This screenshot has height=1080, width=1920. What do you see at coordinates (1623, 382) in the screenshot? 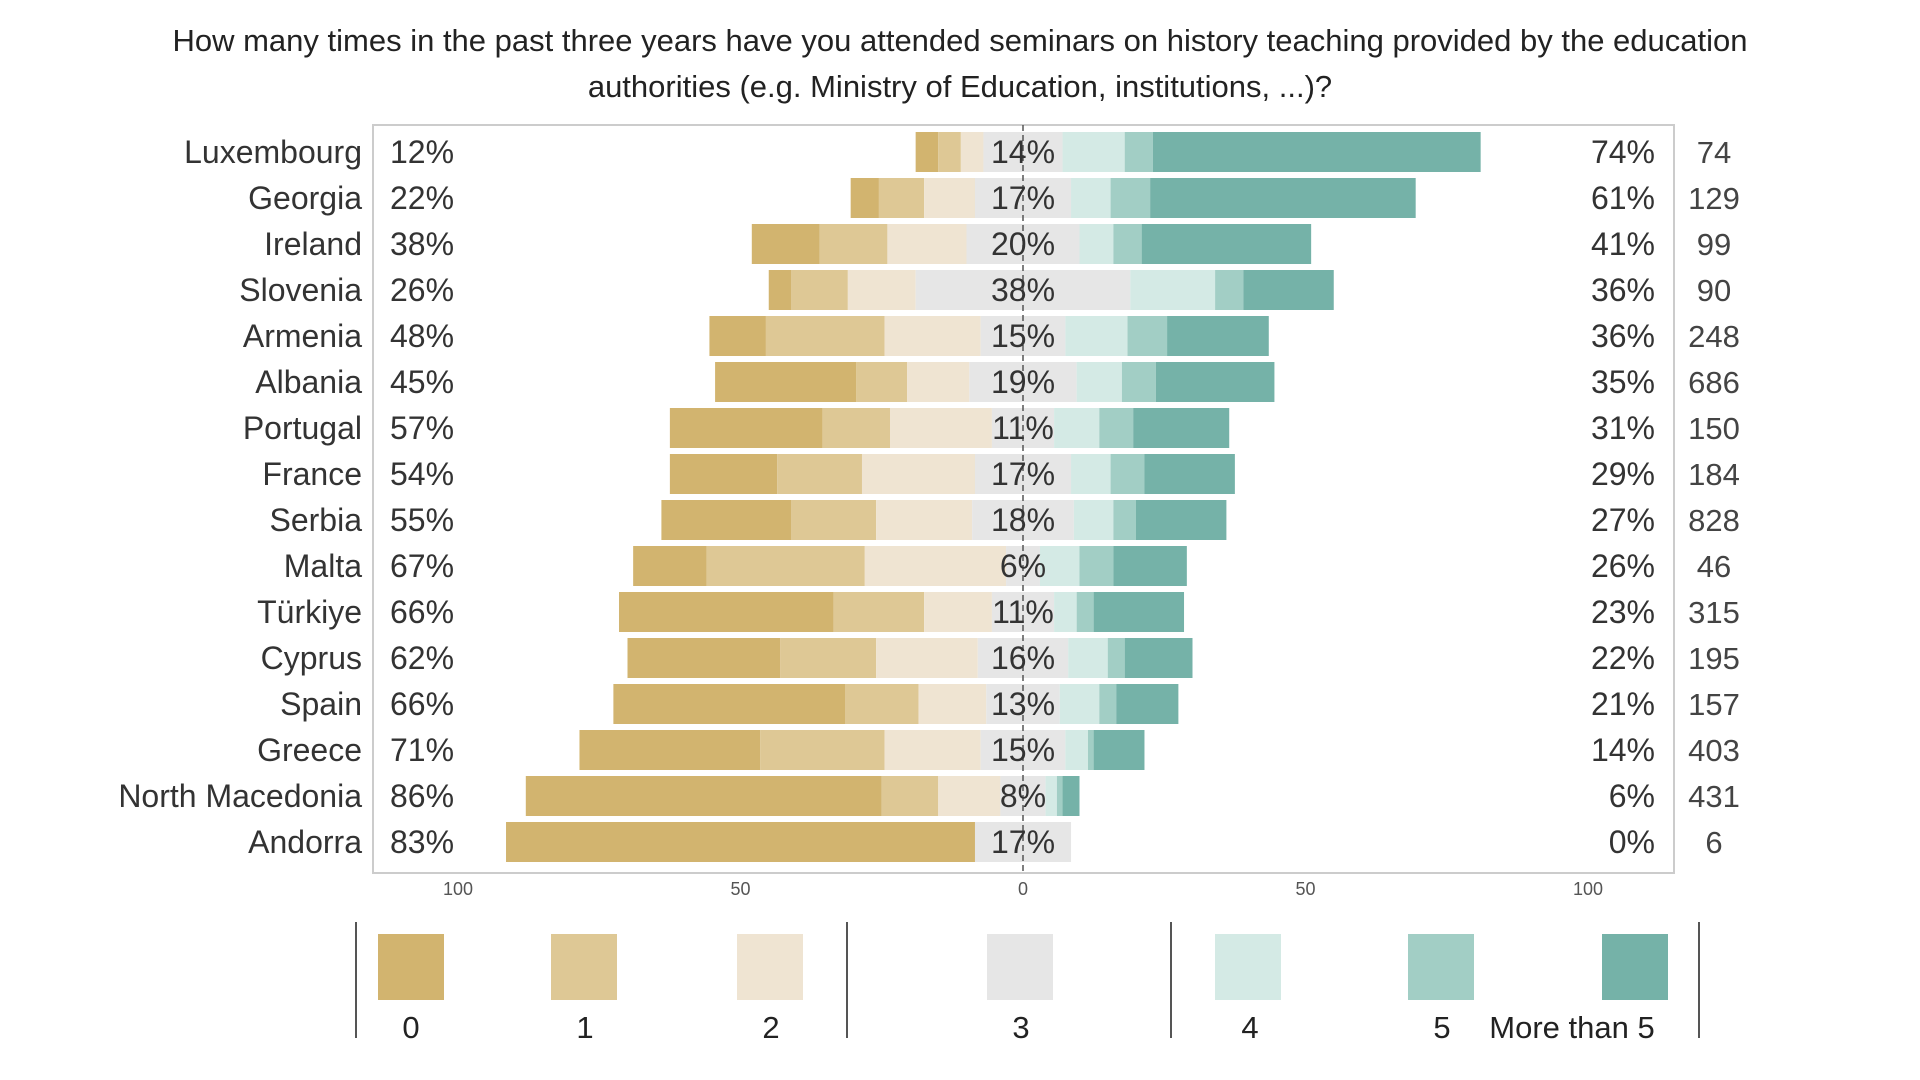
I see `right-pct-label: 35%` at bounding box center [1623, 382].